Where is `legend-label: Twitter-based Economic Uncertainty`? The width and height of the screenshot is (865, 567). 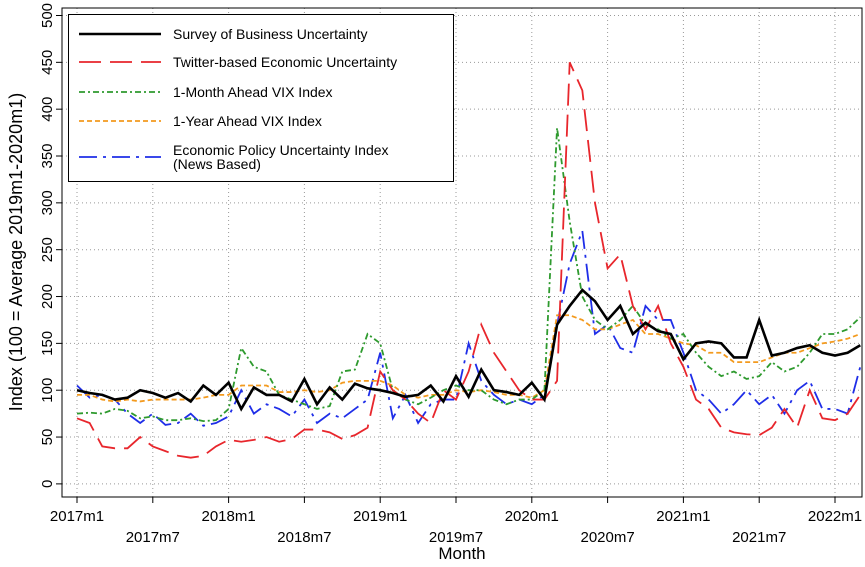 legend-label: Twitter-based Economic Uncertainty is located at coordinates (285, 62).